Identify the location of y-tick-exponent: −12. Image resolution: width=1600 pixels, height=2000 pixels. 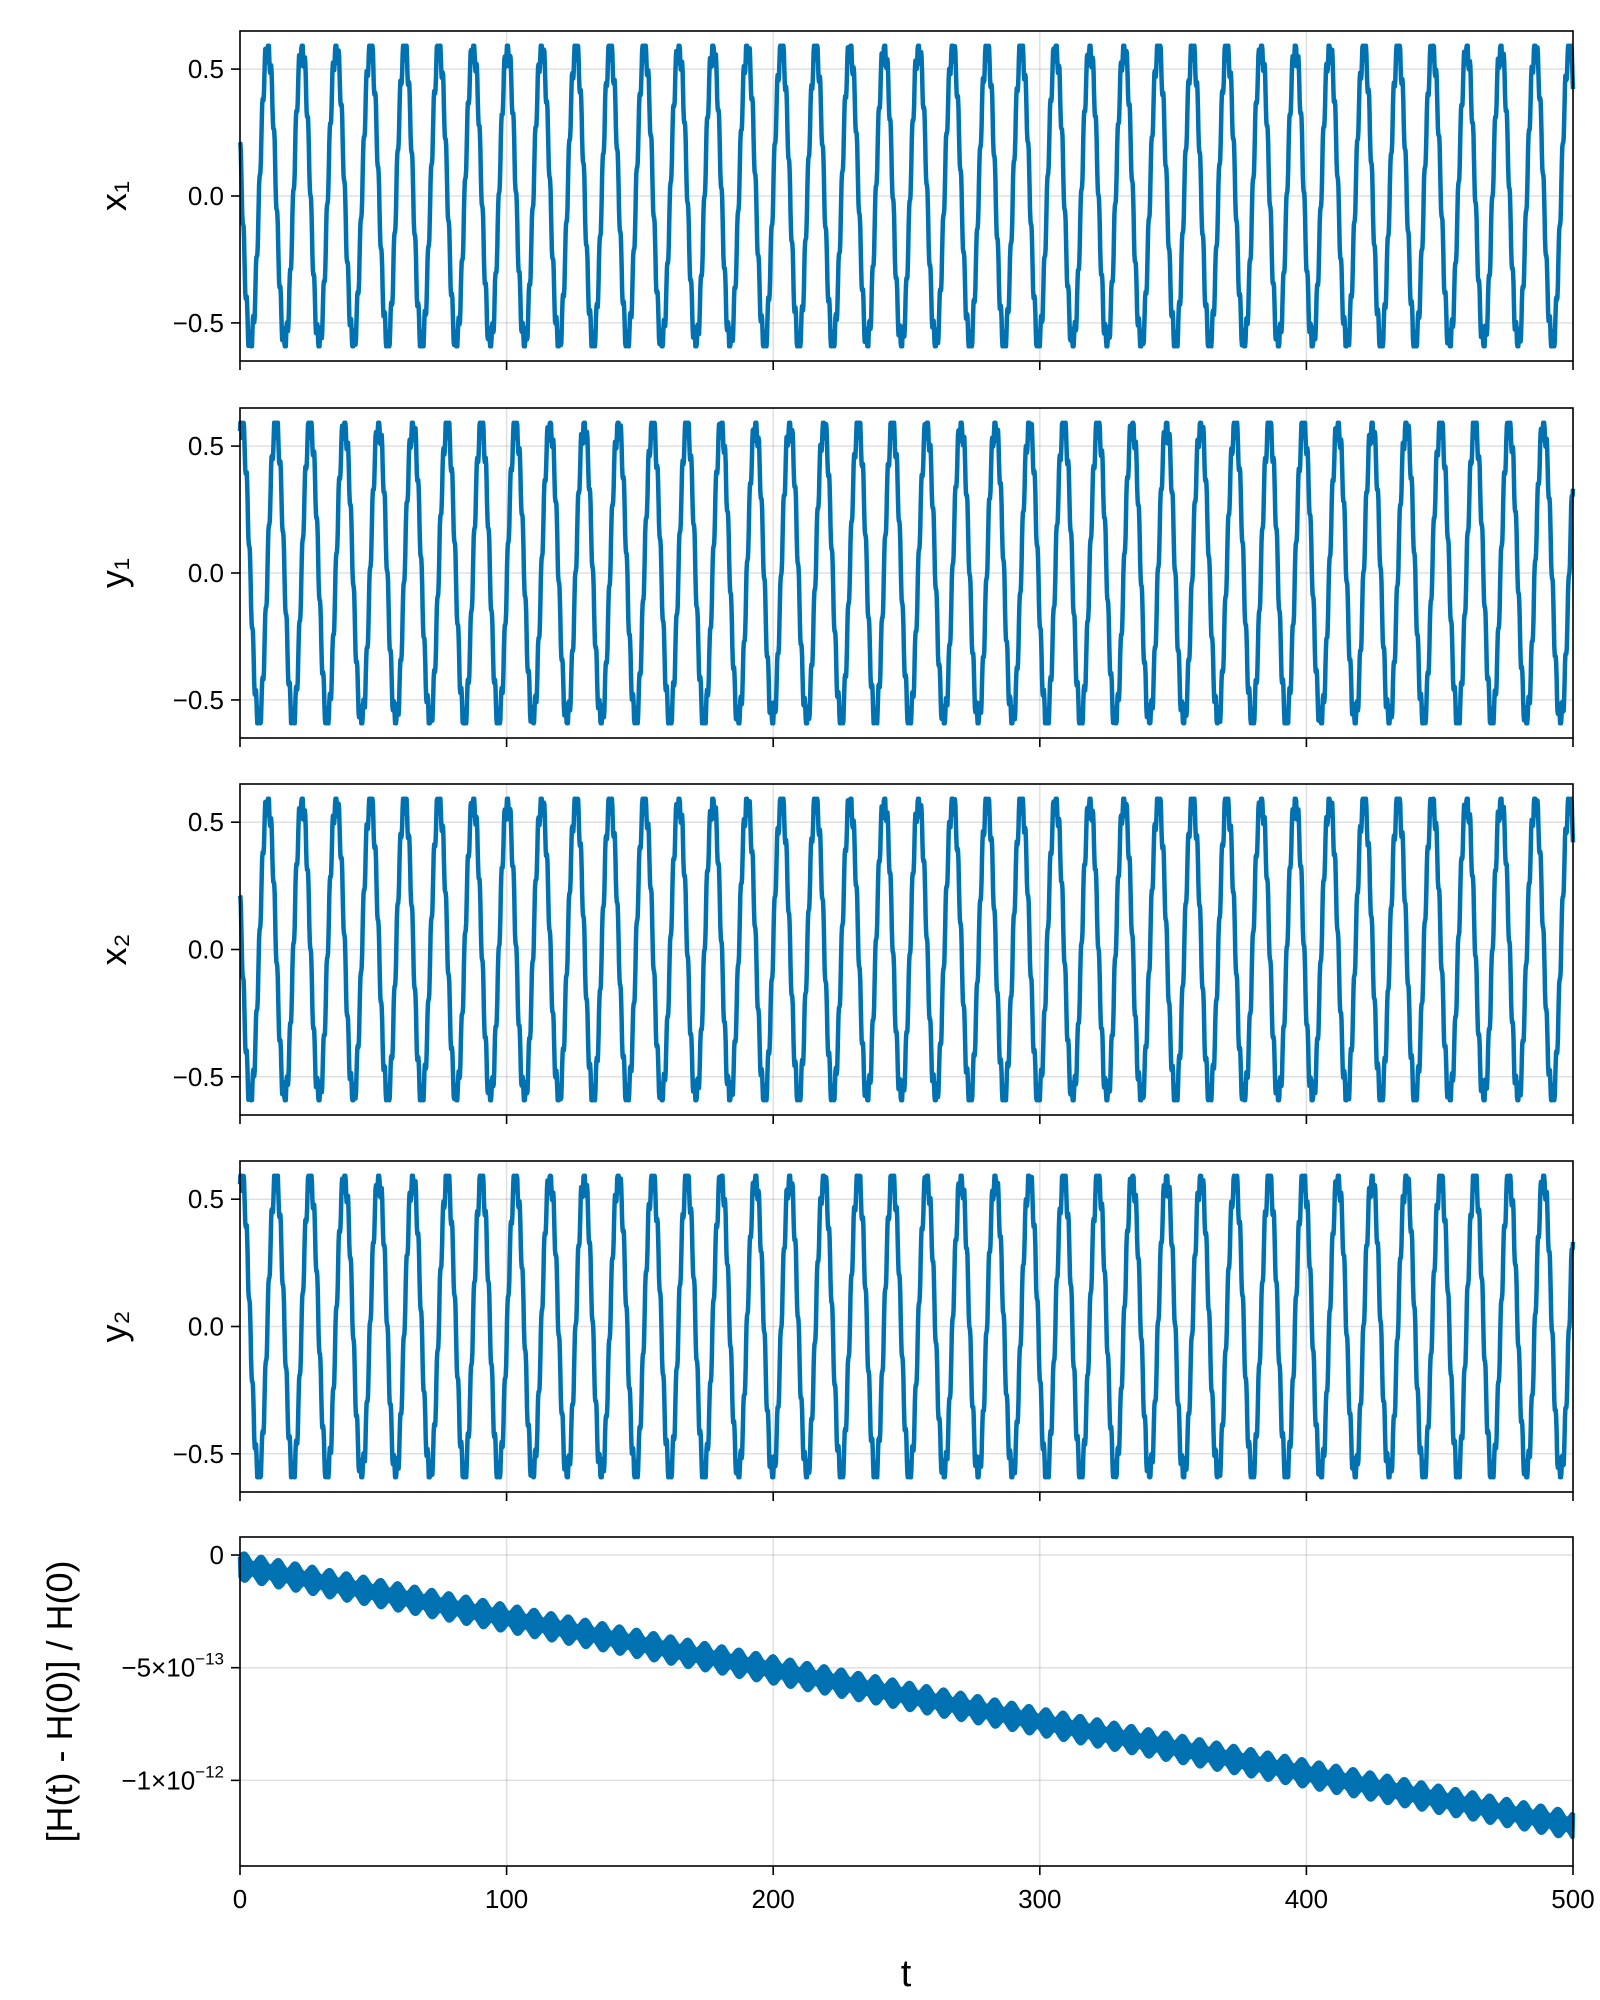
(209, 1771).